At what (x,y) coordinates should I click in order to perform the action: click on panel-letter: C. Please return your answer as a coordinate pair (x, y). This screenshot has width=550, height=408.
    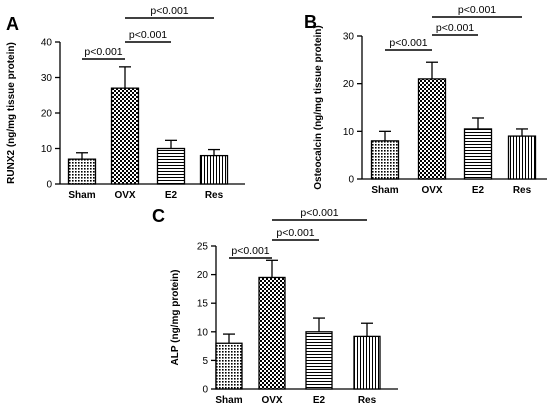
    Looking at the image, I should click on (158, 216).